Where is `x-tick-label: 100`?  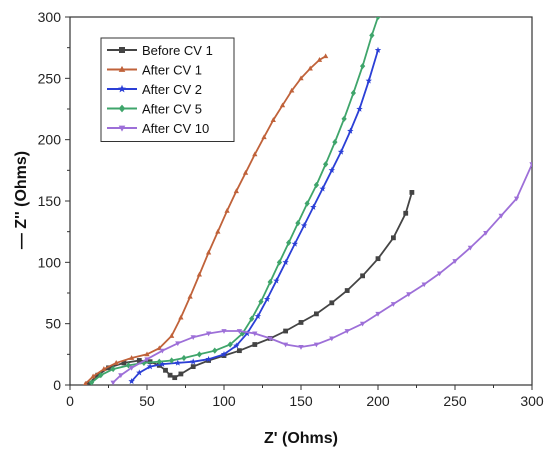 x-tick-label: 100 is located at coordinates (224, 401).